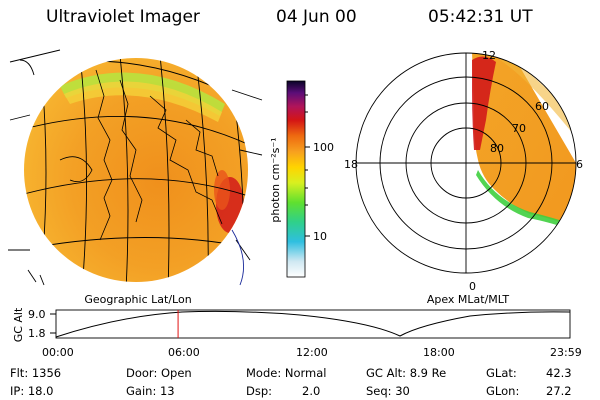 The height and width of the screenshot is (400, 600). Describe the element at coordinates (406, 373) in the screenshot. I see `status-gc-alt: GC Alt: 8.9 Re` at that location.